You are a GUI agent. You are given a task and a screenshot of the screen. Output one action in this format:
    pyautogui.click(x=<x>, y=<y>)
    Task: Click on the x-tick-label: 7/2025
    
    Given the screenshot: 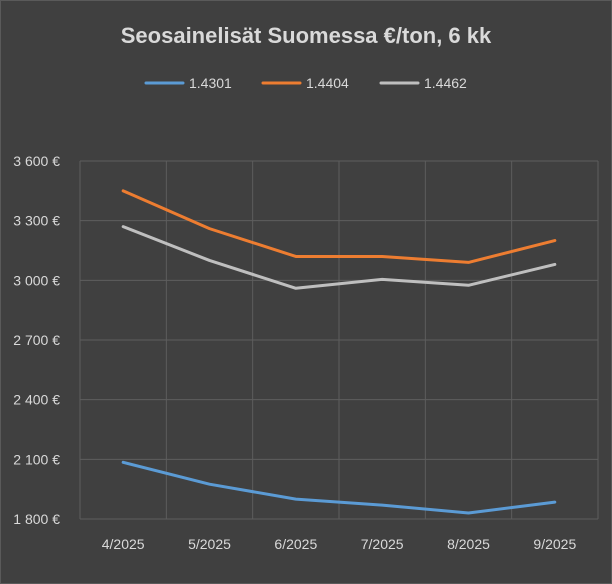 What is the action you would take?
    pyautogui.click(x=382, y=544)
    